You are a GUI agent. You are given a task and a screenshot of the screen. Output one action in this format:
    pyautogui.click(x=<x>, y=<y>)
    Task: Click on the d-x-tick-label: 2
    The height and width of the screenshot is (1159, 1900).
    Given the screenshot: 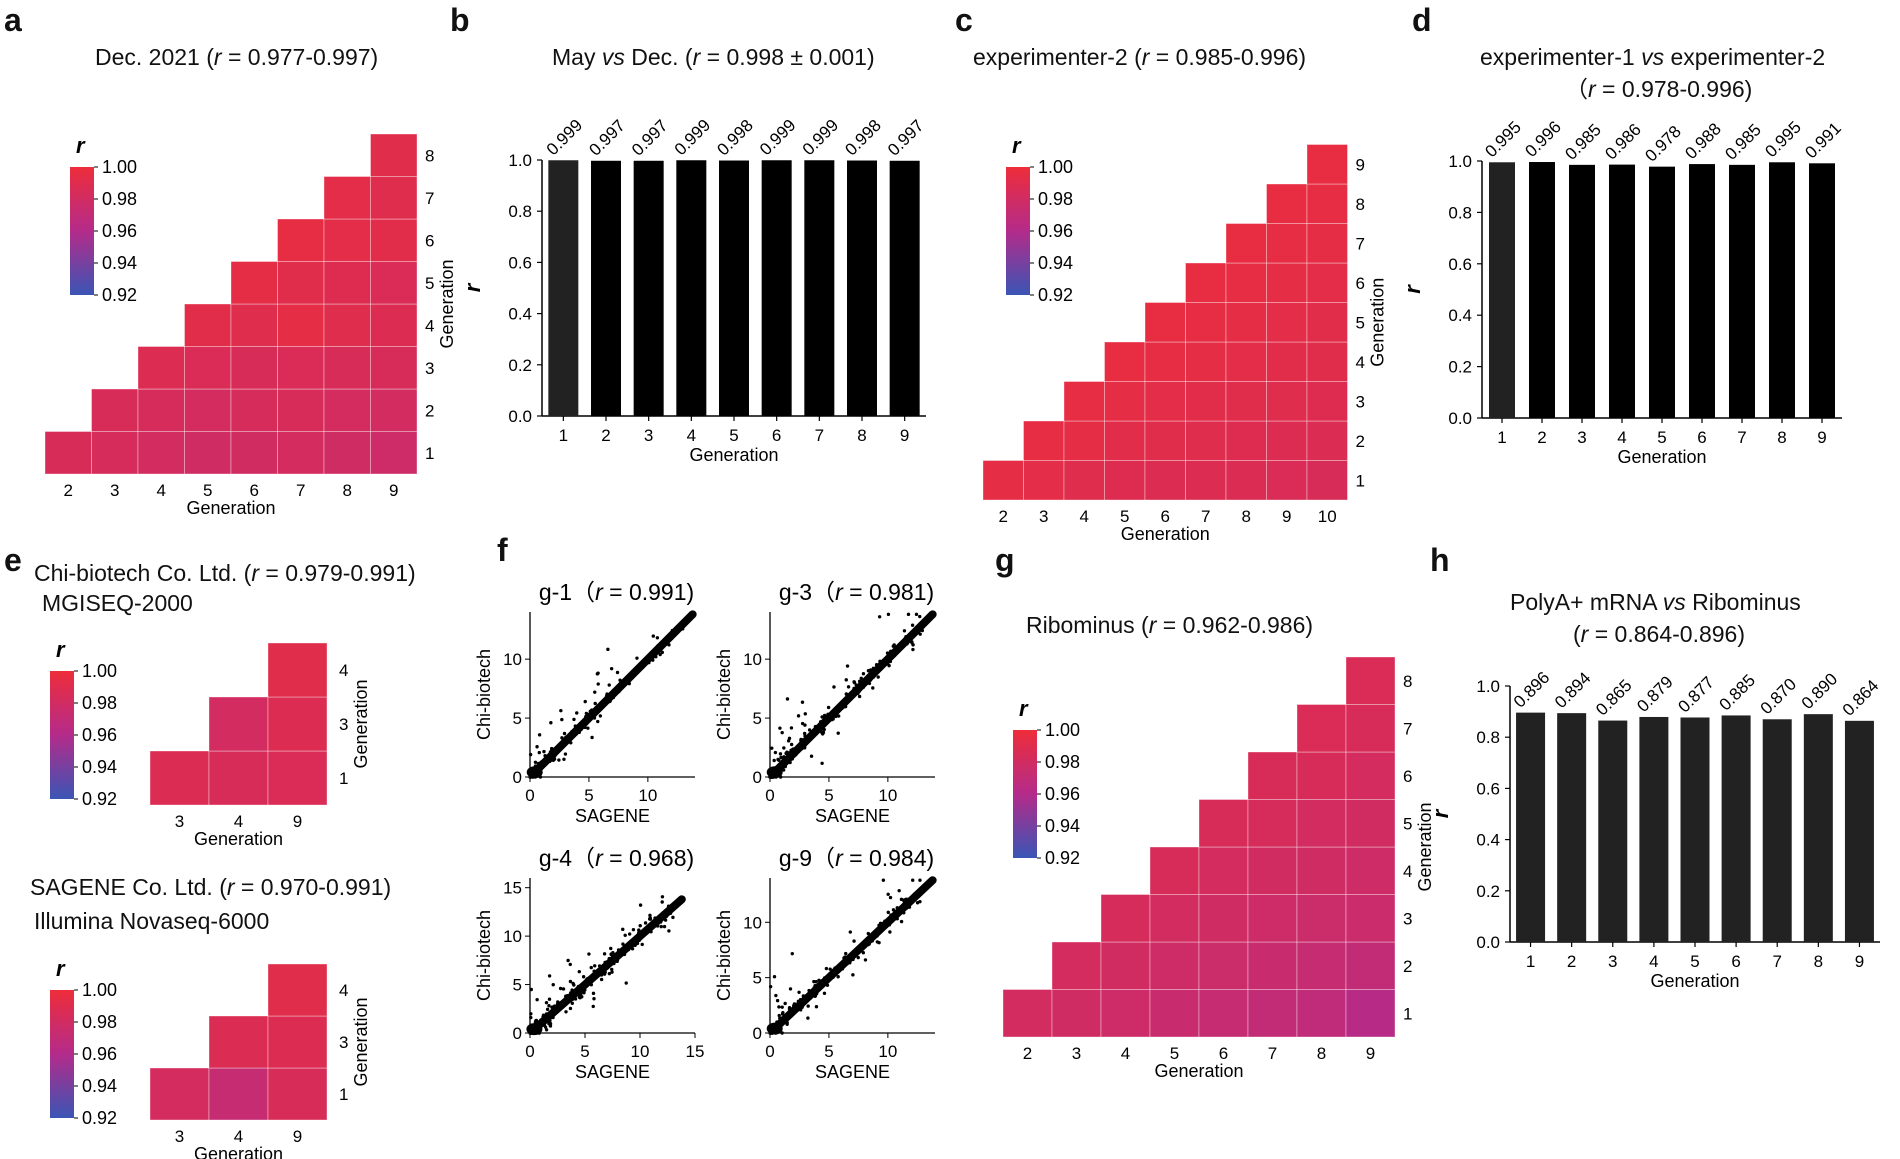 What is the action you would take?
    pyautogui.click(x=1541, y=437)
    